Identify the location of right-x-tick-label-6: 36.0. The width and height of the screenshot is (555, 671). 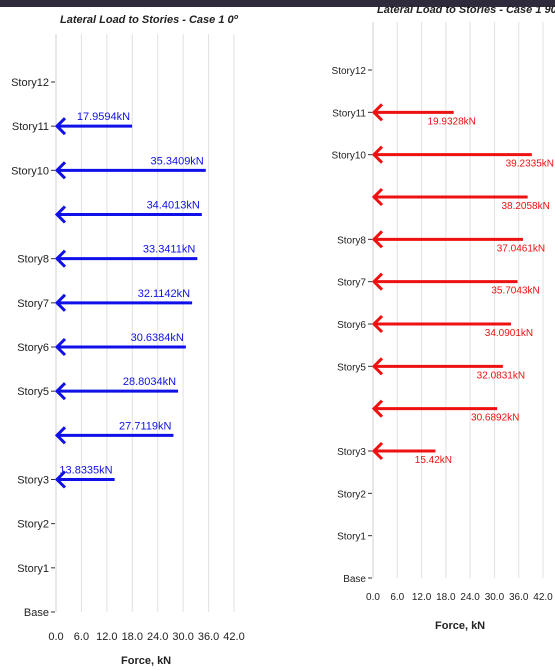
(519, 597).